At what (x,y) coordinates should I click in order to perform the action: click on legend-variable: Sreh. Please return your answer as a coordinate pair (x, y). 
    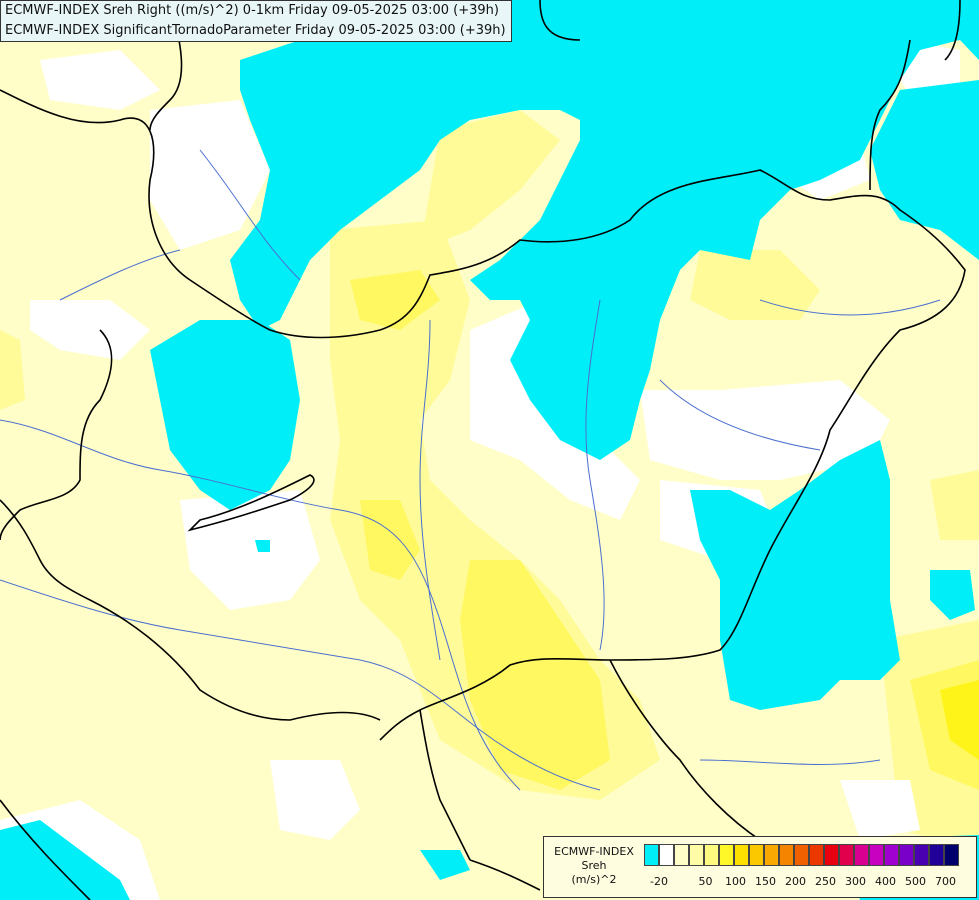
    Looking at the image, I should click on (594, 865).